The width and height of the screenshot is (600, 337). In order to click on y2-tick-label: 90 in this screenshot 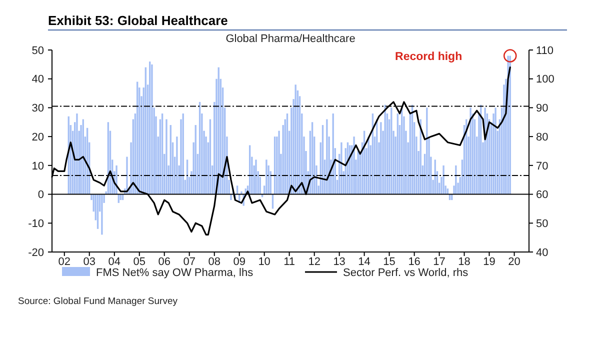, I will do `click(542, 108)`.